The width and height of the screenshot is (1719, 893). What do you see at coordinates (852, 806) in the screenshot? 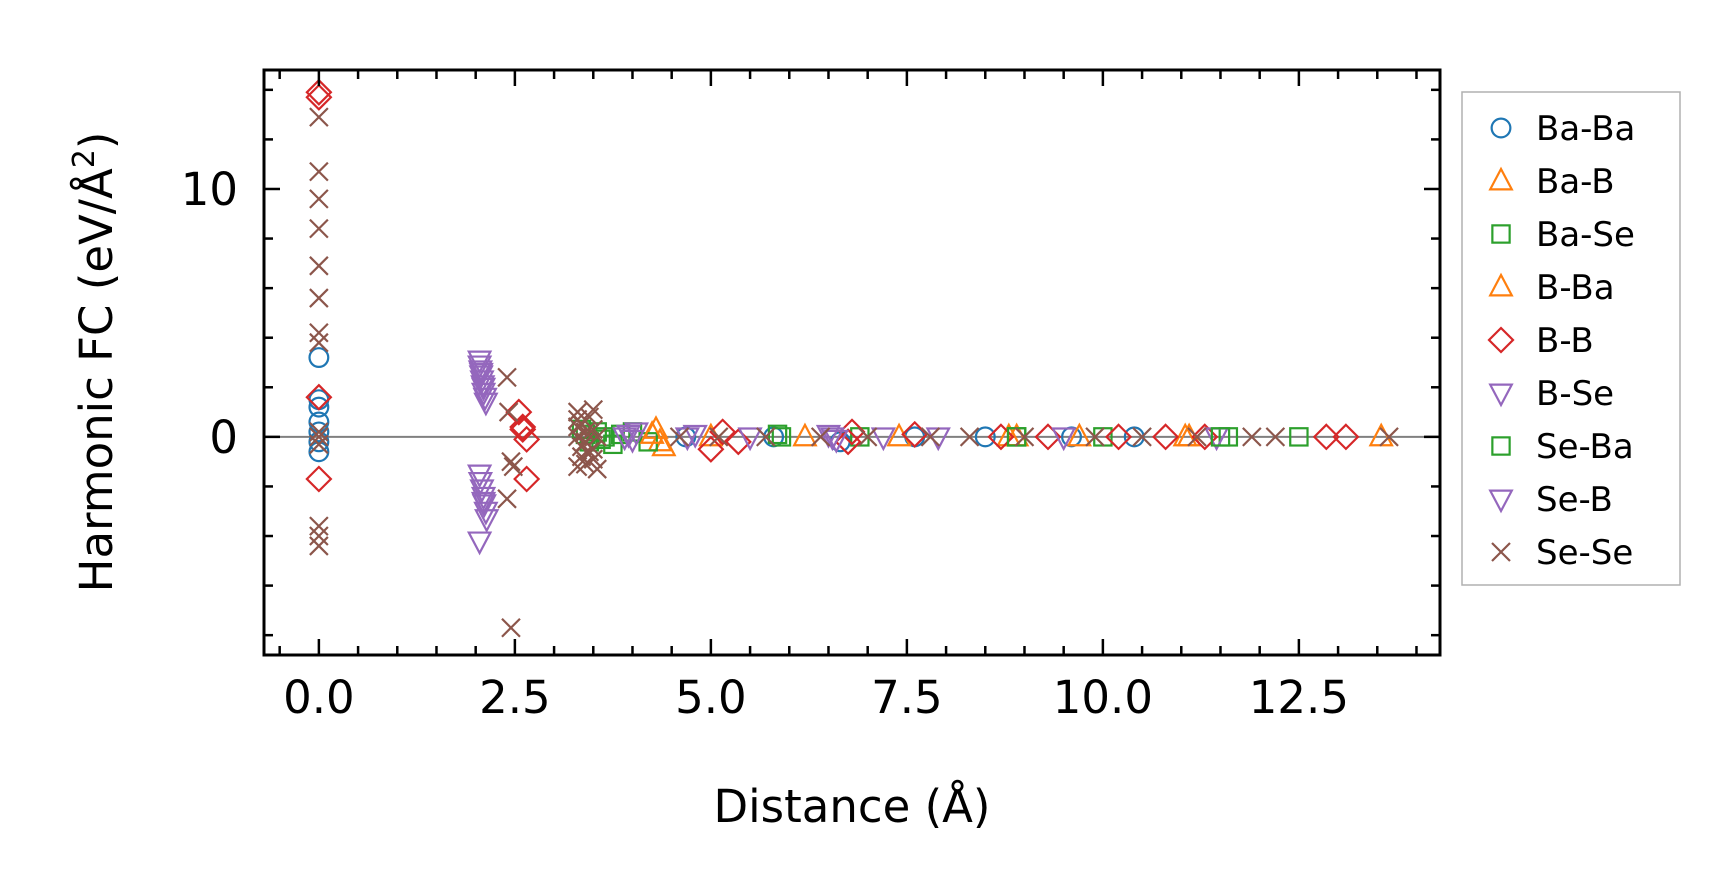
I see `x-axis-label: Distance (Å)` at bounding box center [852, 806].